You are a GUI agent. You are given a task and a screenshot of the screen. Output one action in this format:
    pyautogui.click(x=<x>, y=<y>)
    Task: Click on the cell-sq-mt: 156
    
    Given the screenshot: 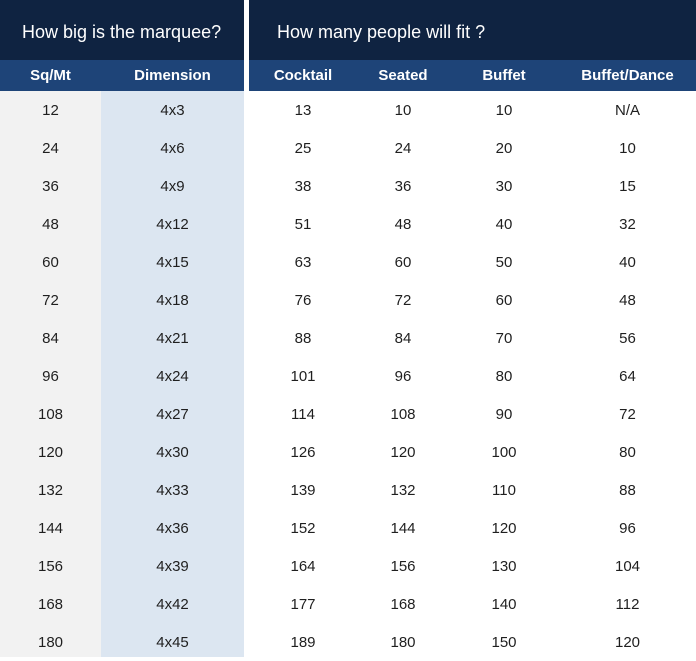 What is the action you would take?
    pyautogui.click(x=50, y=566)
    